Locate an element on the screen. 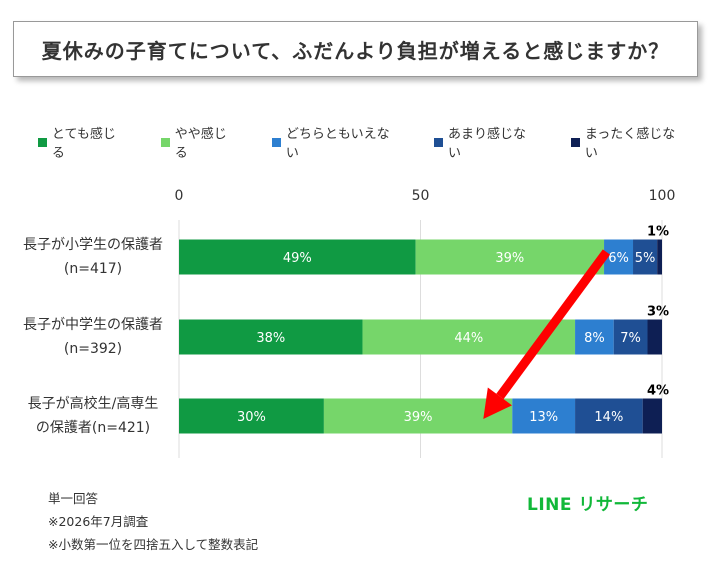  data-label: 30% is located at coordinates (251, 417).